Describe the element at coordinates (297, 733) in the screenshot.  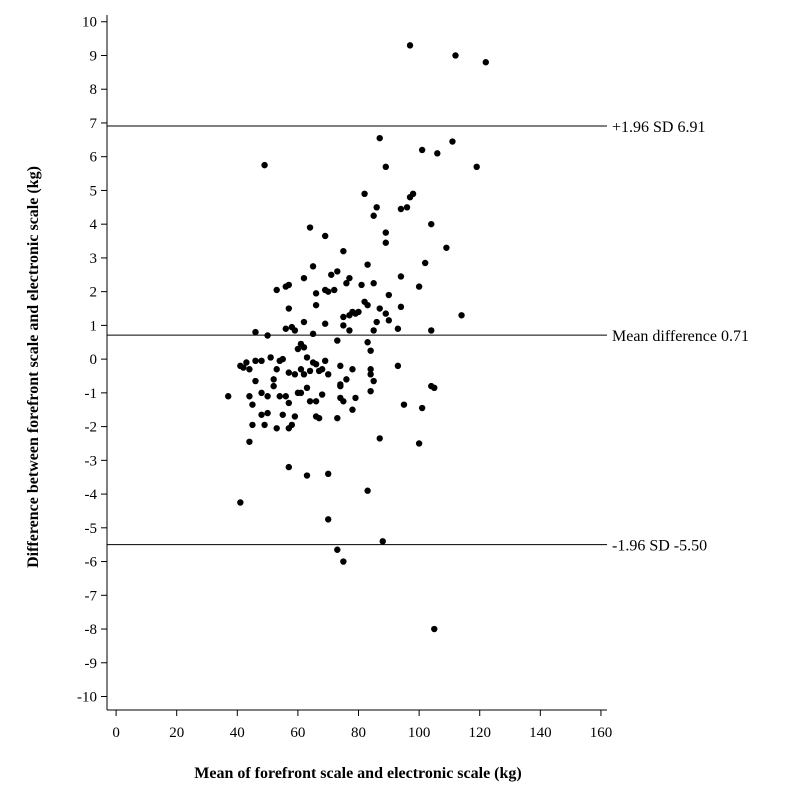
I see `x-tick-label: 60` at that location.